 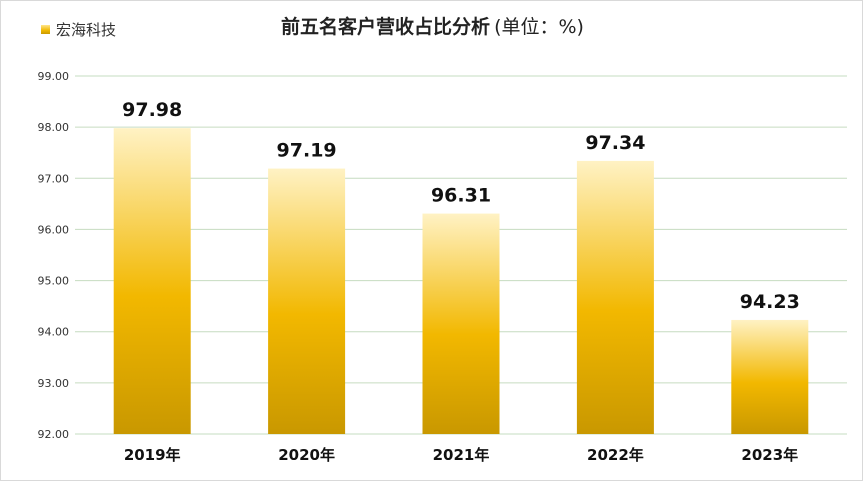 What do you see at coordinates (54, 281) in the screenshot?
I see `y-tick-label: 95.00` at bounding box center [54, 281].